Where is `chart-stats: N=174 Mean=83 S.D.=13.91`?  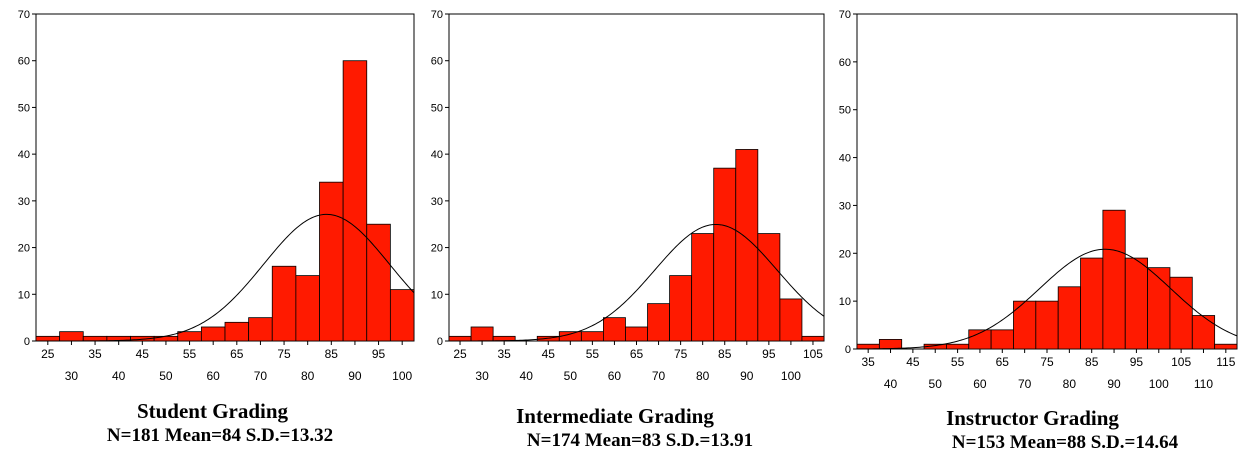 chart-stats: N=174 Mean=83 S.D.=13.91 is located at coordinates (640, 440).